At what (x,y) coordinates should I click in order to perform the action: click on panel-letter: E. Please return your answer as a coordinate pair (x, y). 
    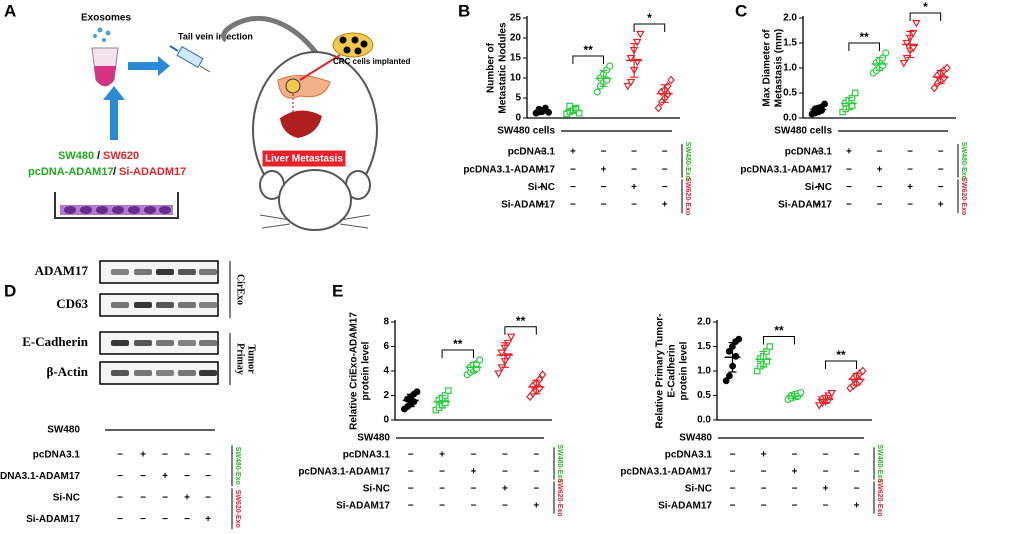
    Looking at the image, I should click on (337, 290).